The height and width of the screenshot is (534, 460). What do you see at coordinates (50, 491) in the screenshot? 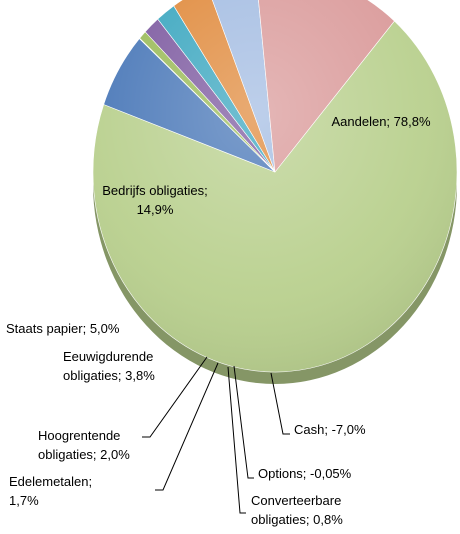
I see `data-label-edelemetalen: Edelemetalen; 1,7%` at bounding box center [50, 491].